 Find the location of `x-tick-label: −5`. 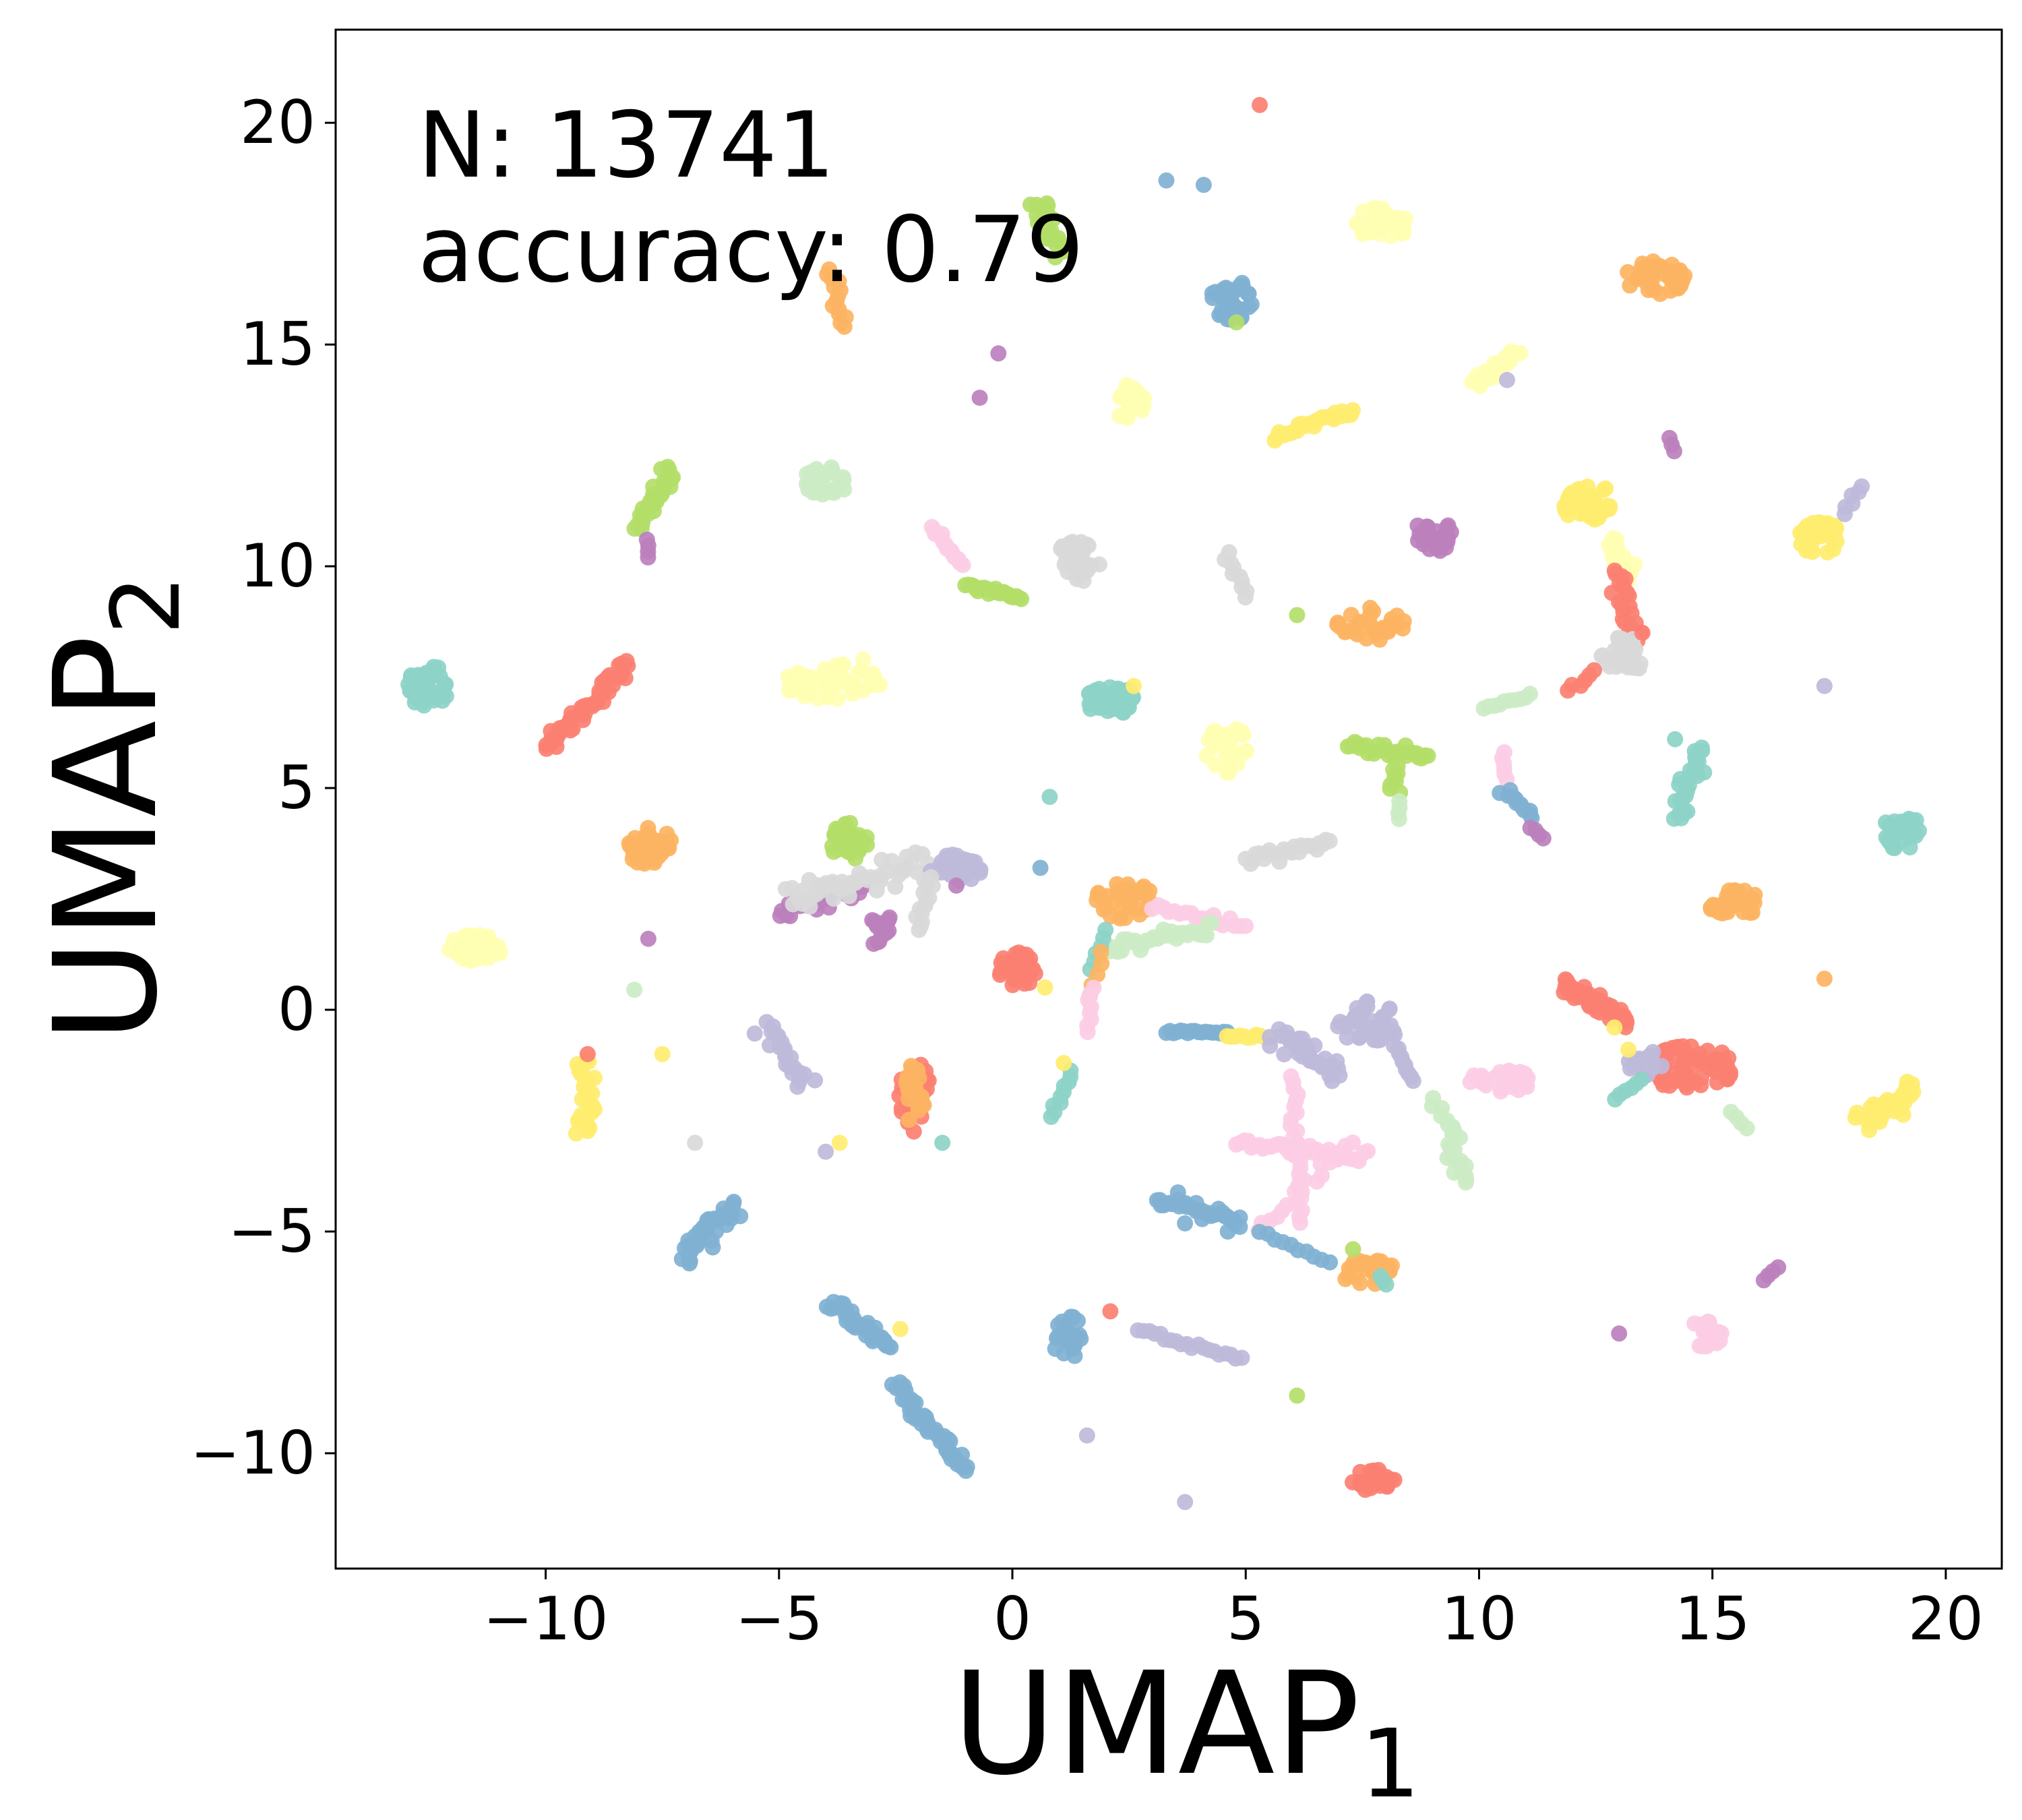

x-tick-label: −5 is located at coordinates (779, 1619).